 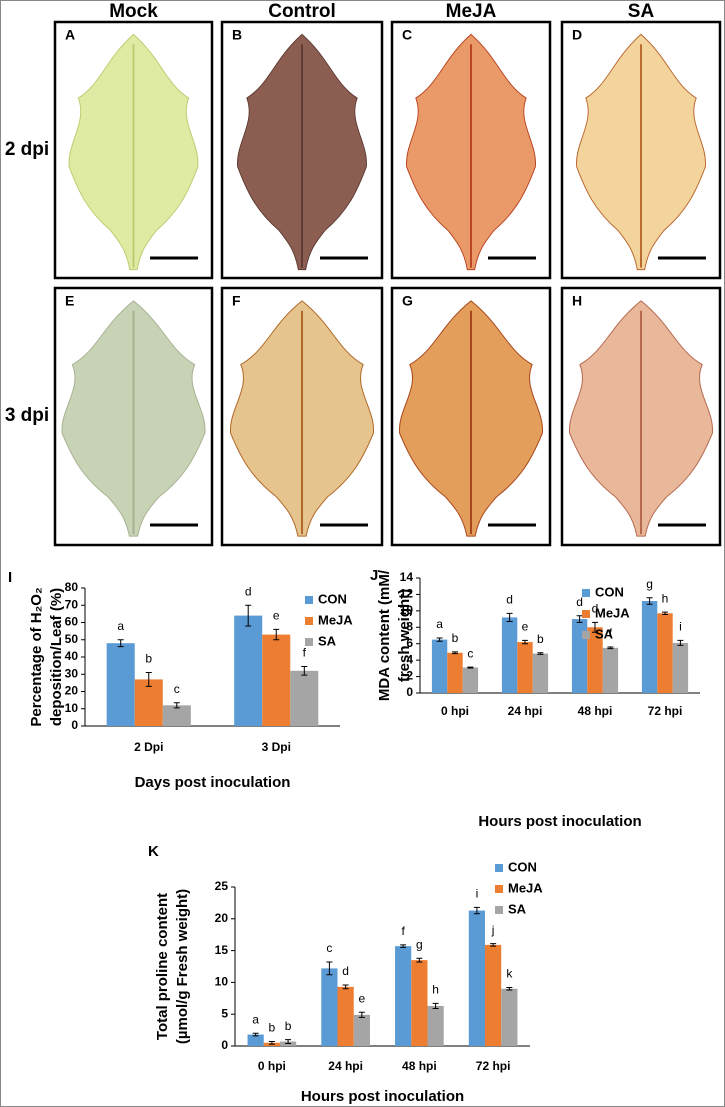 I want to click on y-tick-label: 40, so click(x=72, y=656).